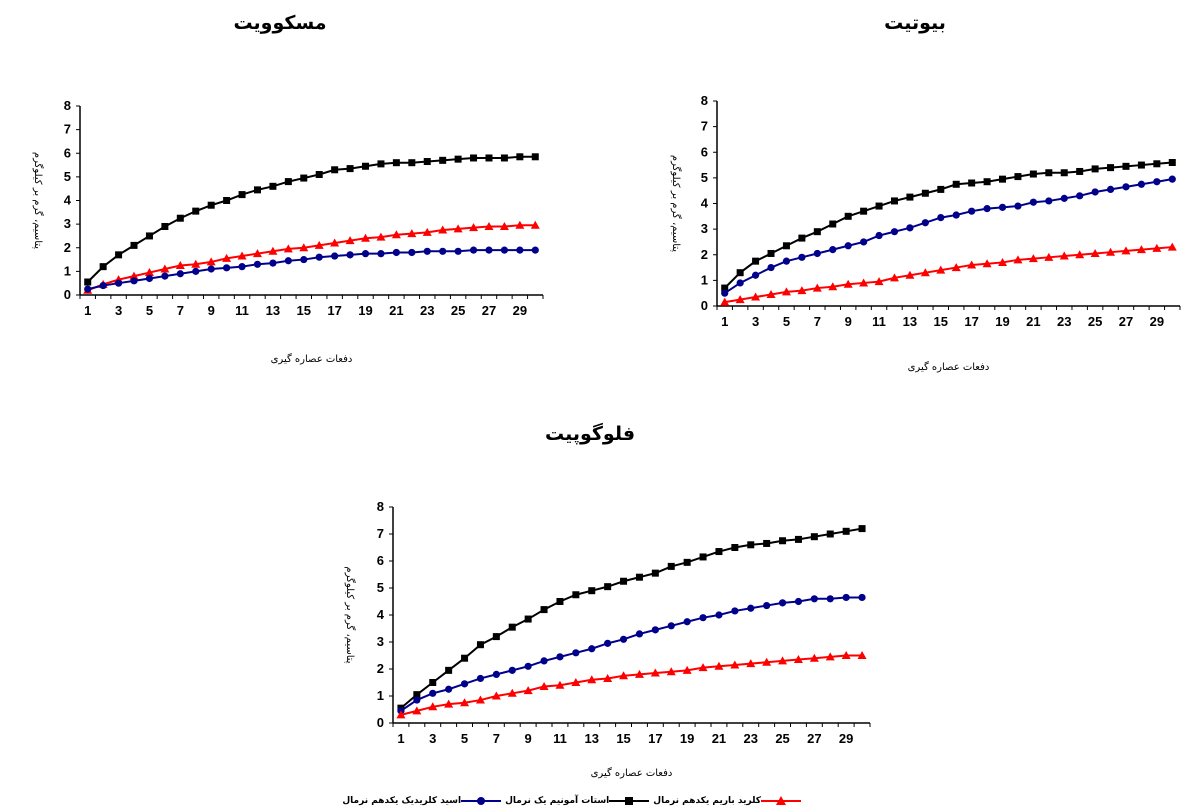 The width and height of the screenshot is (1191, 812). What do you see at coordinates (149, 310) in the screenshot?
I see `x-tick-label: 5` at bounding box center [149, 310].